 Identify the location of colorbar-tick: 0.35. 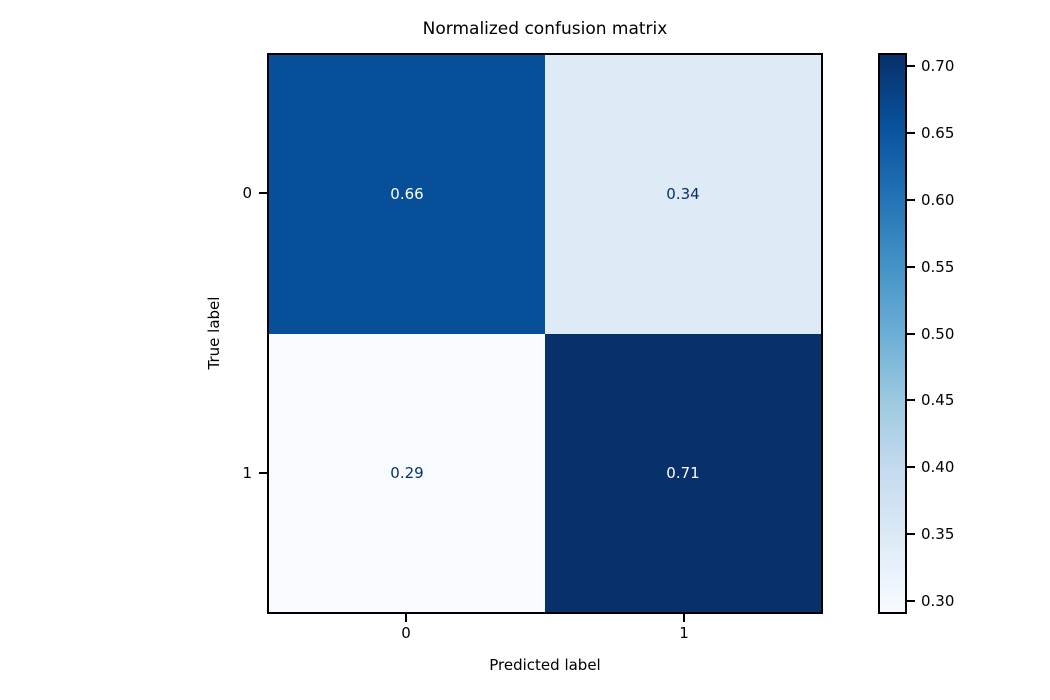
(930, 534).